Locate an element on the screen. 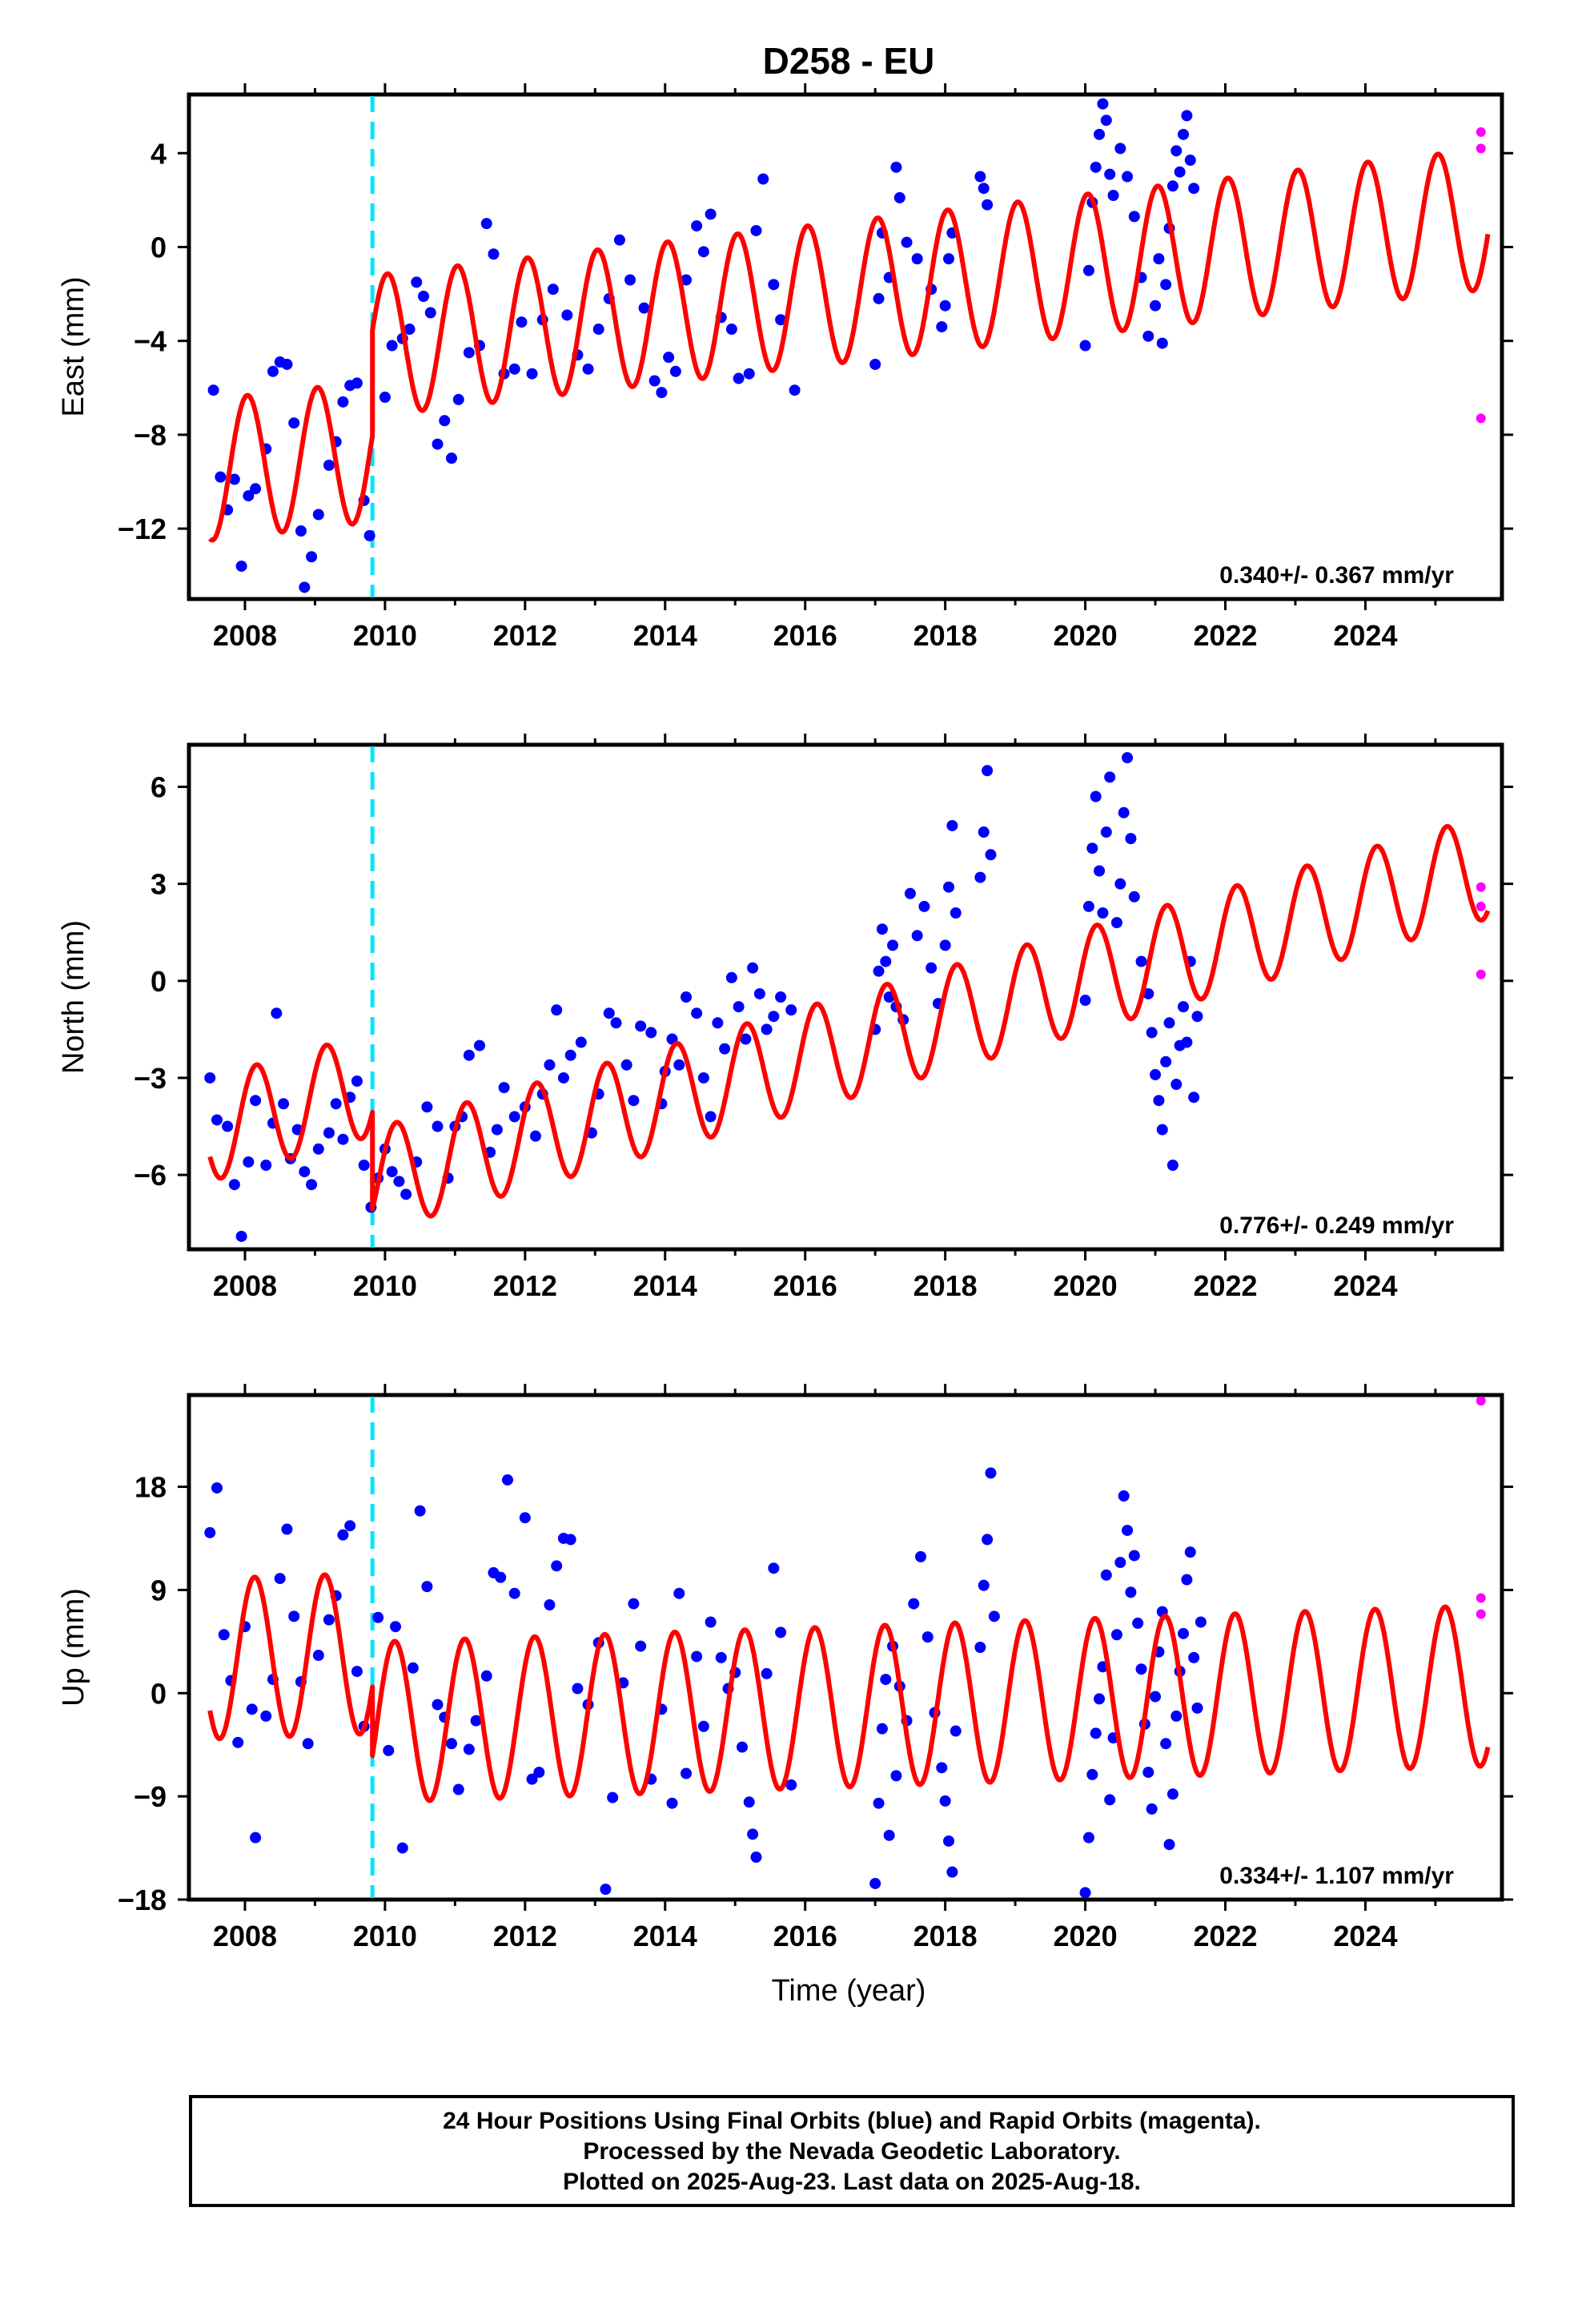  velocity-rate-up: 0.334+/- 1.107 mm/yr is located at coordinates (1336, 1876).